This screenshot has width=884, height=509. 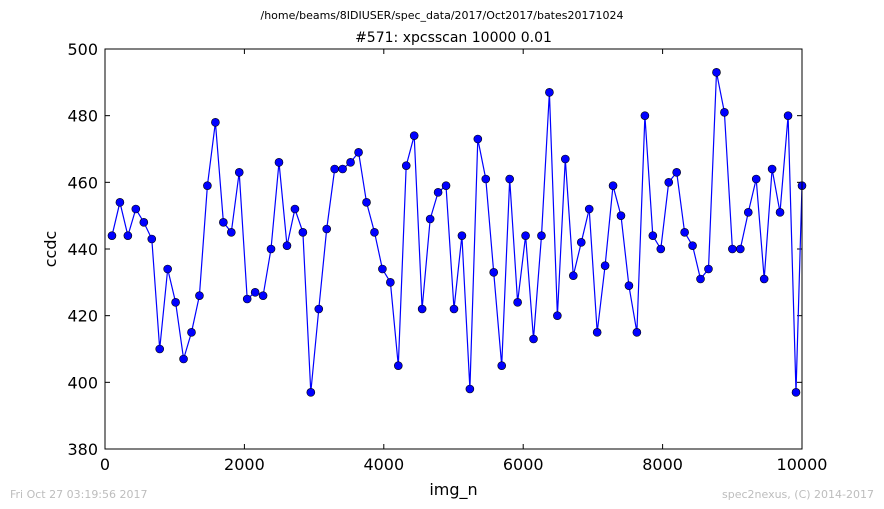 I want to click on x-tick-label: 2000, so click(x=244, y=464).